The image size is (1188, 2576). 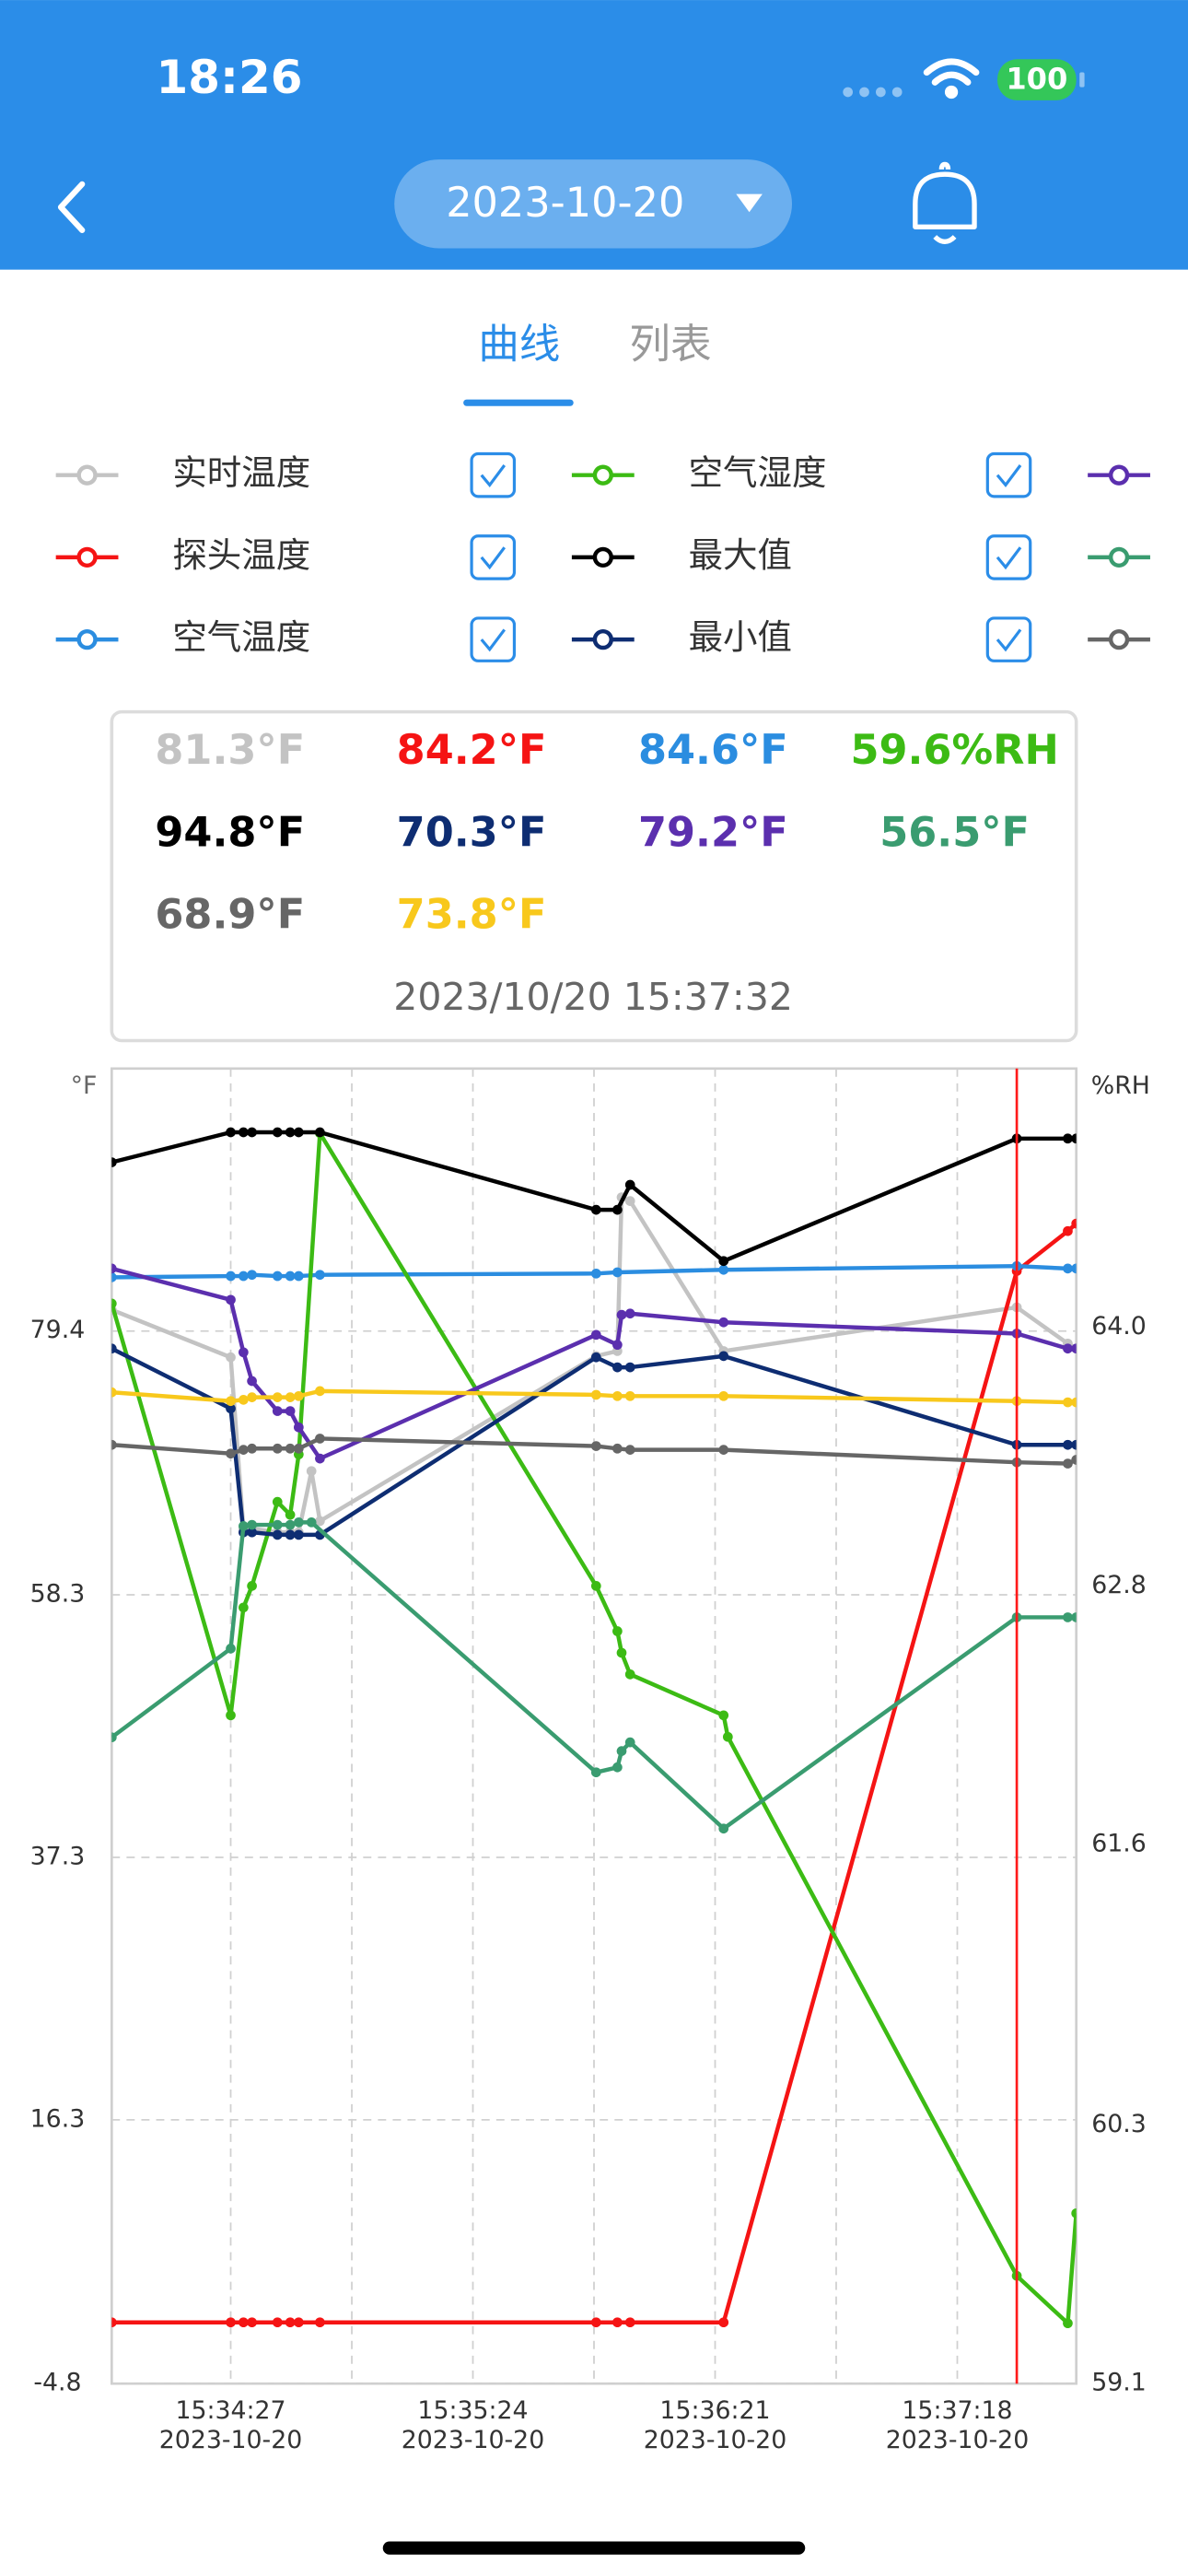 What do you see at coordinates (957, 2410) in the screenshot?
I see `x-tick-label: 15:37:18` at bounding box center [957, 2410].